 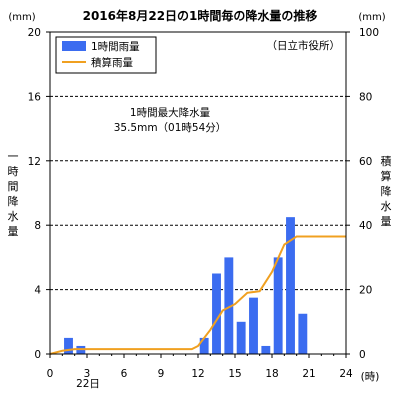 What do you see at coordinates (88, 384) in the screenshot?
I see `x-date-label: 22日` at bounding box center [88, 384].